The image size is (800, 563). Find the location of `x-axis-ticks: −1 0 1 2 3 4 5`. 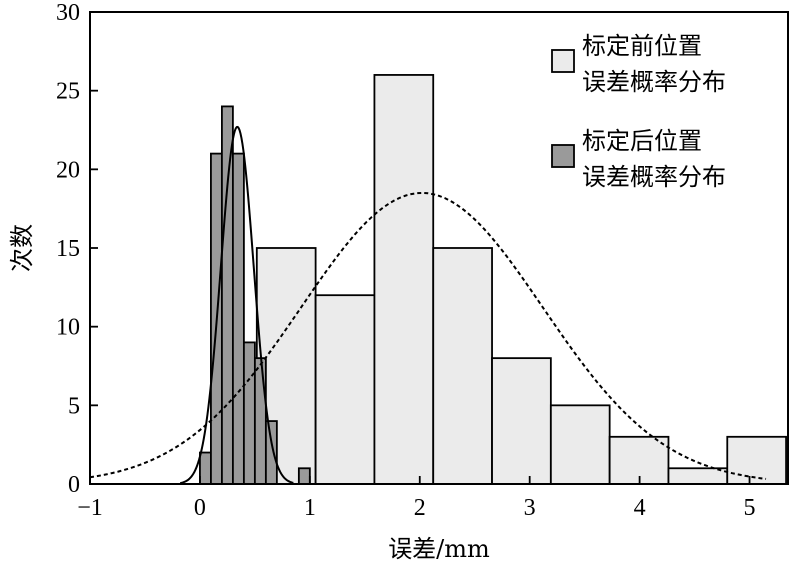

x-axis-ticks: −1 0 1 2 3 4 5 is located at coordinates (416, 498).